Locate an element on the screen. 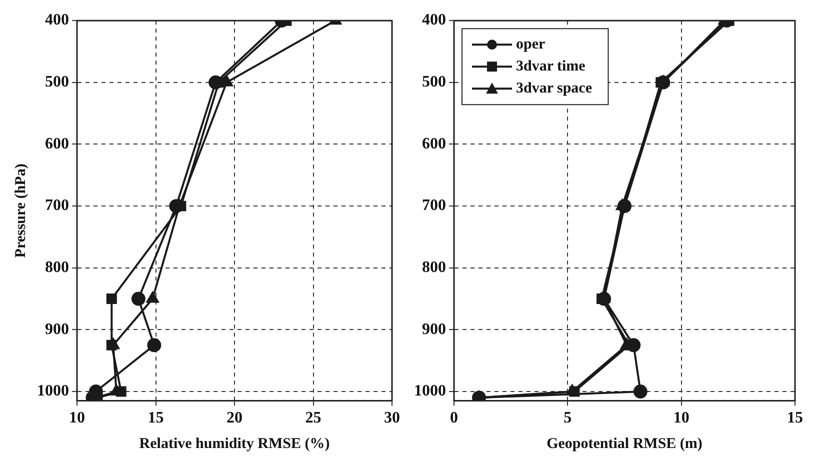 Image resolution: width=817 pixels, height=465 pixels. x-tick-label: 30 is located at coordinates (392, 418).